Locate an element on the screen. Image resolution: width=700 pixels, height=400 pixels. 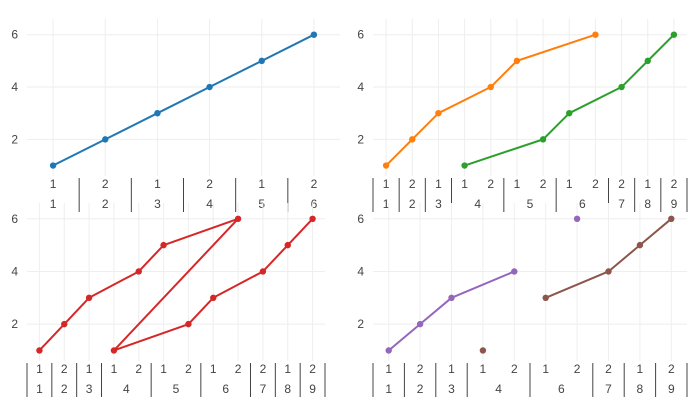
series-line-purple is located at coordinates (451, 311).